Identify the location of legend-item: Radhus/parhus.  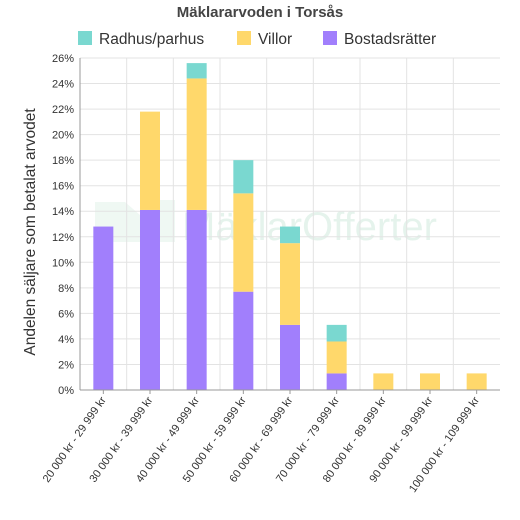
(141, 39).